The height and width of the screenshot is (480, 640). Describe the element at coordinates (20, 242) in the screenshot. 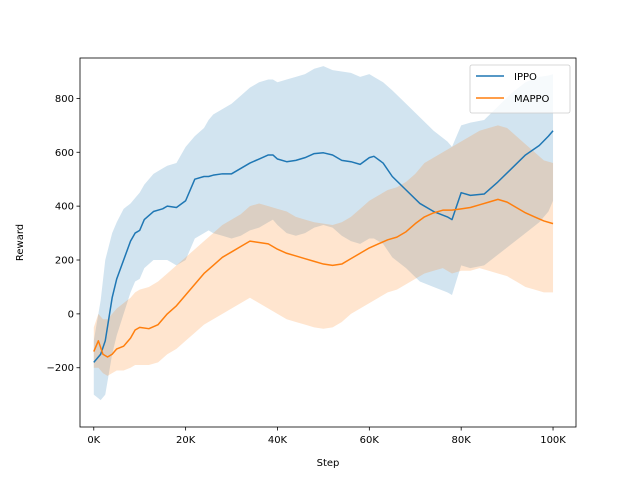

I see `y-axis-label: Reward` at that location.